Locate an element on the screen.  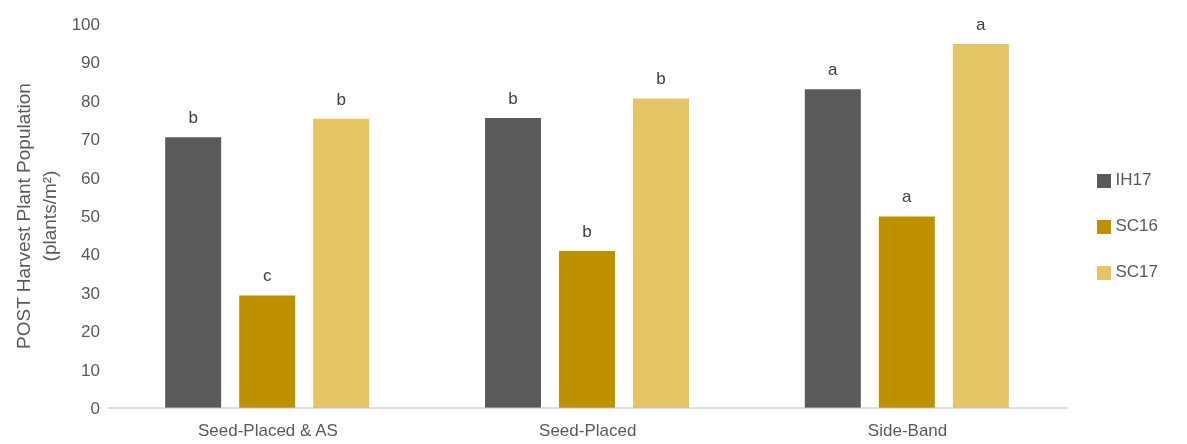
data-label: c is located at coordinates (267, 276).